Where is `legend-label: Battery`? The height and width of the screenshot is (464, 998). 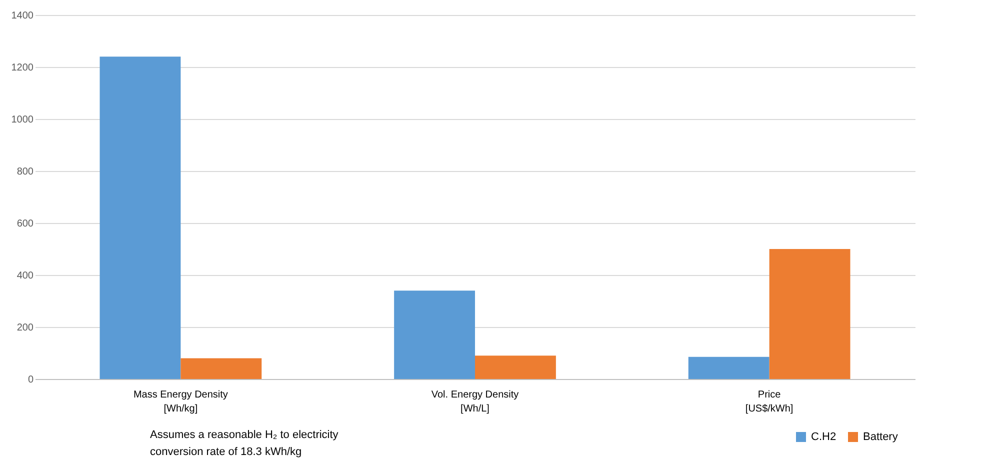
legend-label: Battery is located at coordinates (880, 437).